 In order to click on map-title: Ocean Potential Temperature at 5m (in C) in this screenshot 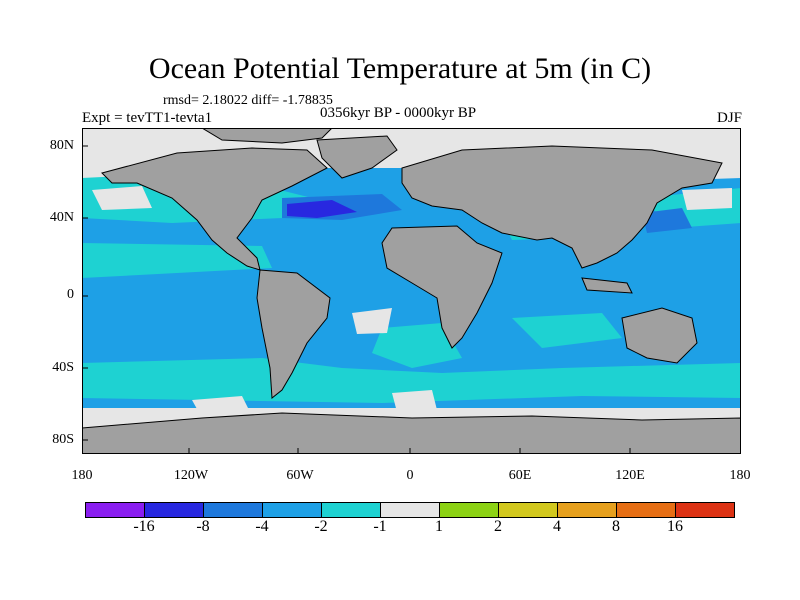, I will do `click(400, 68)`.